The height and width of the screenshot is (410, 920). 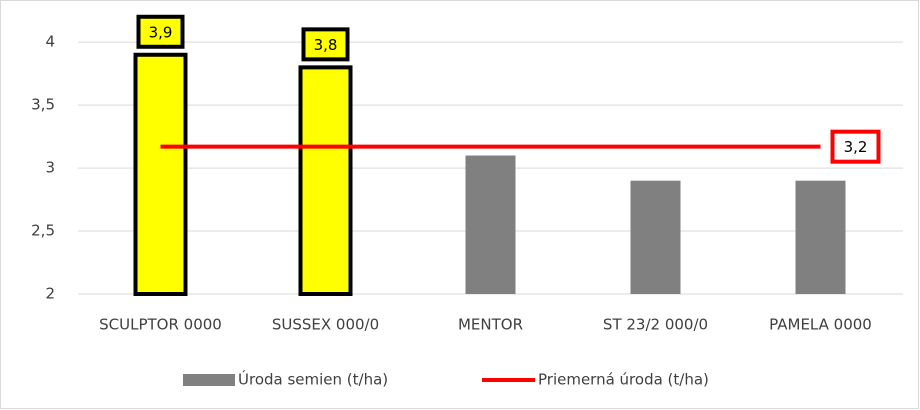 I want to click on data-label: 3,8, so click(x=326, y=45).